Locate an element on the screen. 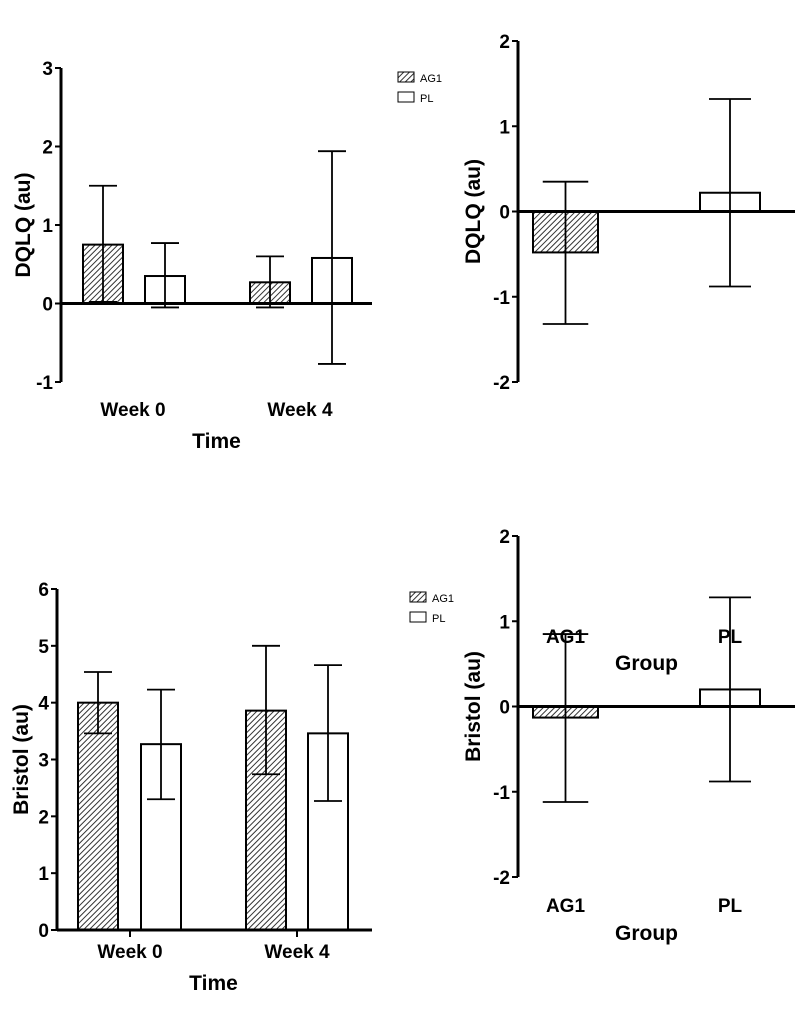 Image resolution: width=800 pixels, height=1011 pixels. x-tick-label: PL is located at coordinates (730, 906).